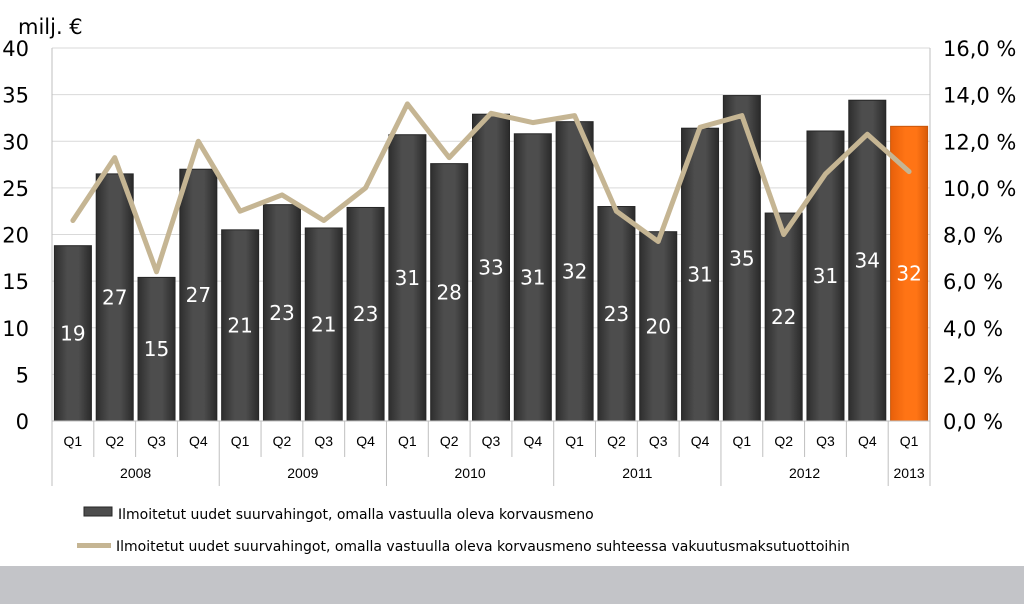 The width and height of the screenshot is (1024, 604). Describe the element at coordinates (135, 473) in the screenshot. I see `group-label: 2008` at that location.